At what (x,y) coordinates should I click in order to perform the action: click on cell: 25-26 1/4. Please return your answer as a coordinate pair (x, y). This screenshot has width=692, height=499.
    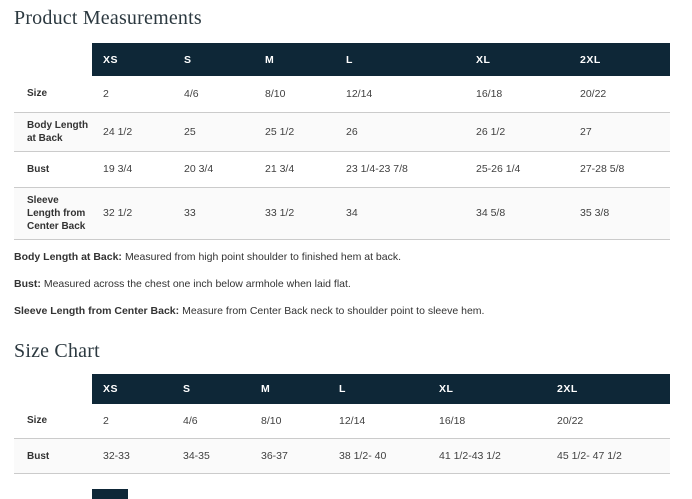
    Looking at the image, I should click on (498, 169).